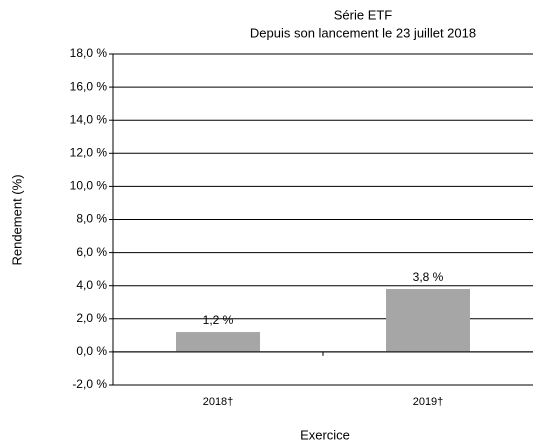 This screenshot has width=534, height=445. Describe the element at coordinates (89, 152) in the screenshot. I see `y-tick-label: 12,0 %` at that location.